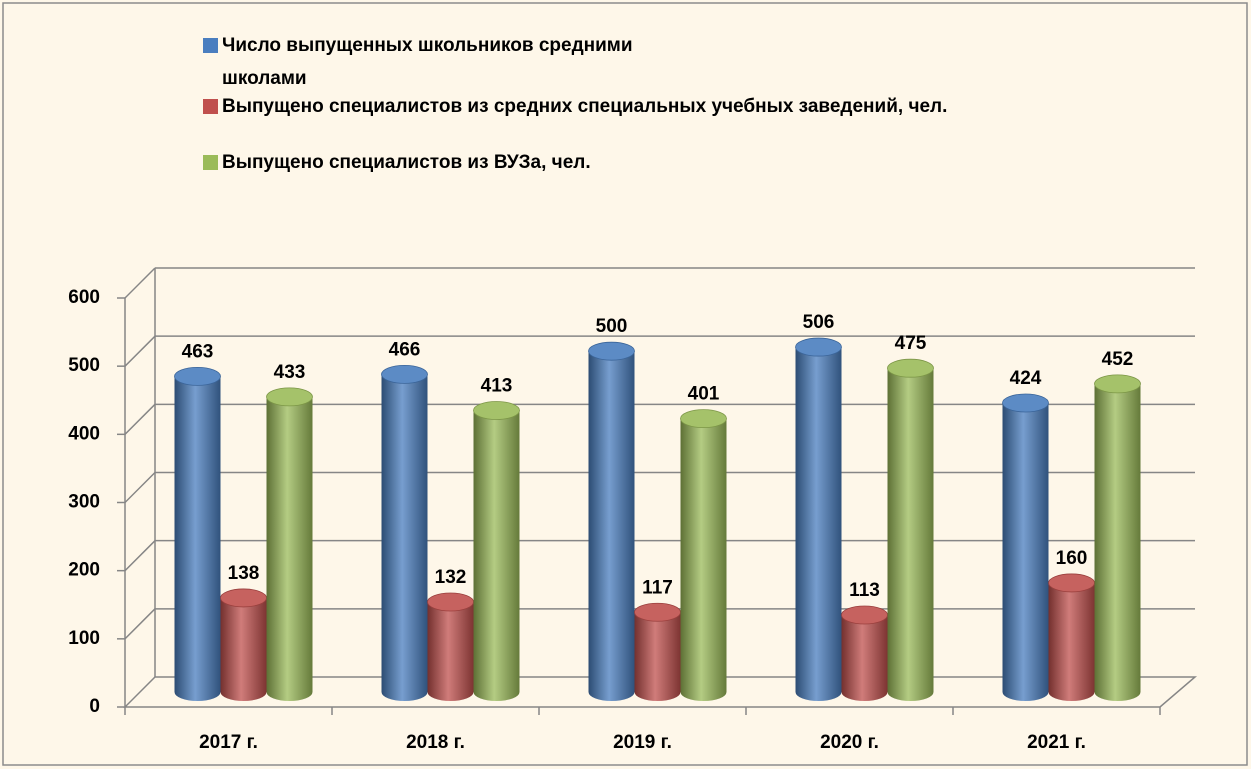  Describe the element at coordinates (84, 433) in the screenshot. I see `y-tick-label: 400` at that location.